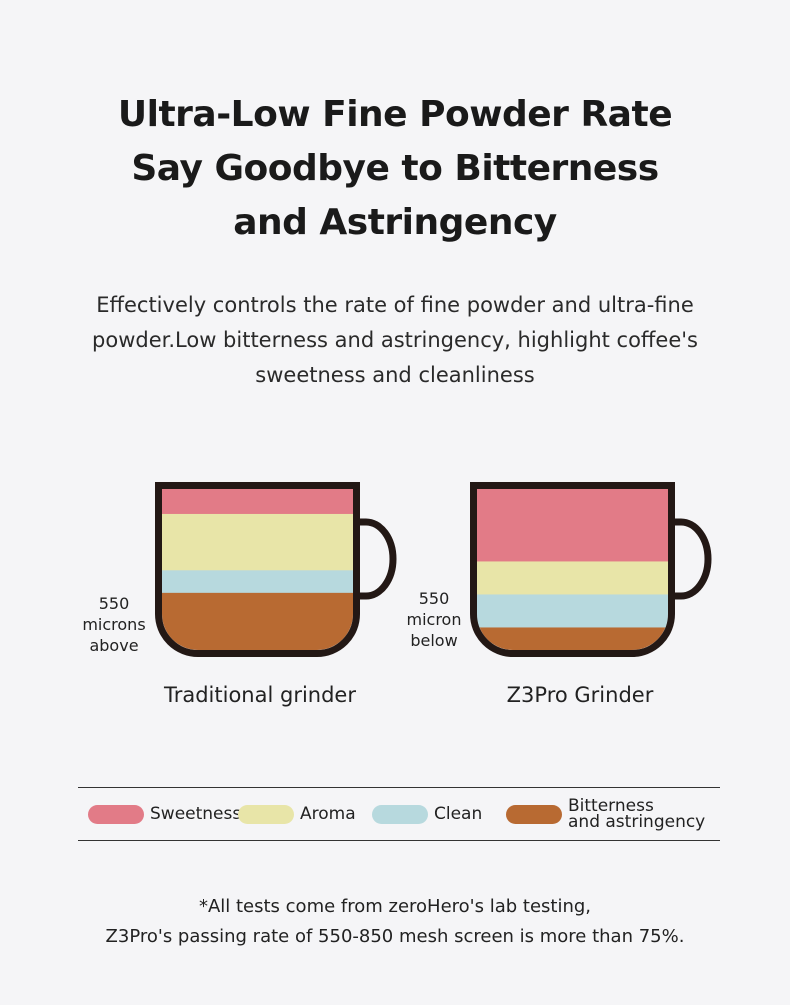 This screenshot has width=790, height=1005. Describe the element at coordinates (266, 814) in the screenshot. I see `swatch-aroma` at that location.